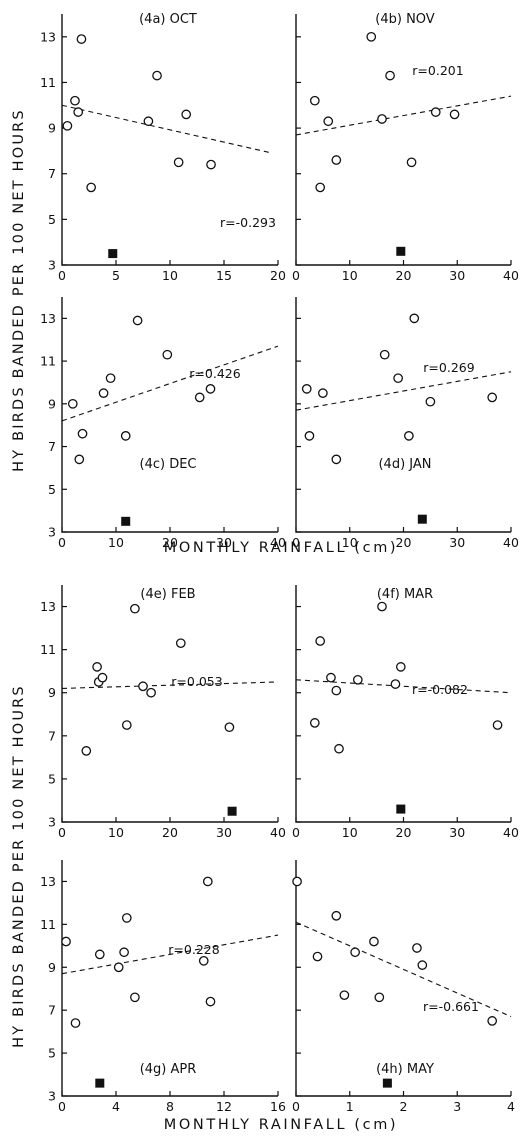 This screenshot has height=1144, width=528. I want to click on x-tick-label: 15, so click(224, 275).